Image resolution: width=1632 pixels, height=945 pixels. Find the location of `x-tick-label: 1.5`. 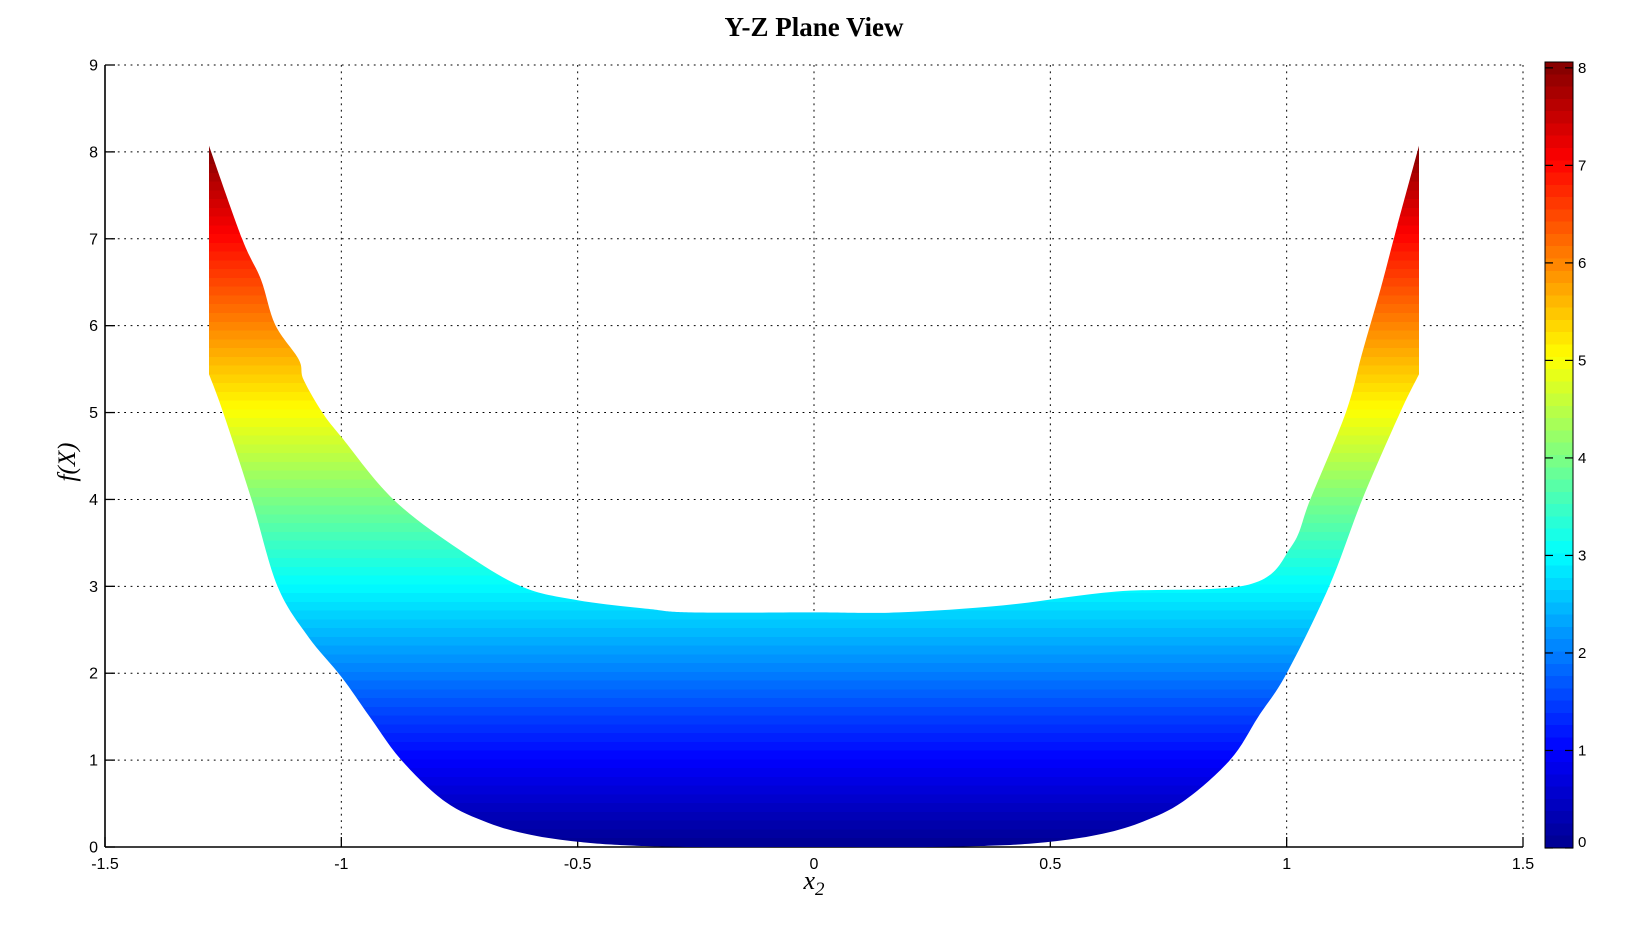

x-tick-label: 1.5 is located at coordinates (1523, 864).